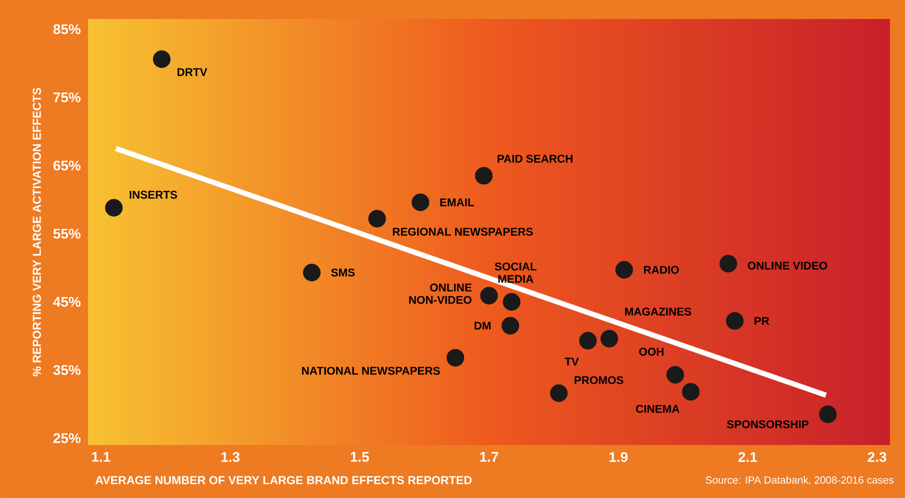 This screenshot has width=905, height=498. Describe the element at coordinates (457, 202) in the screenshot. I see `annotation: EMAIL` at that location.